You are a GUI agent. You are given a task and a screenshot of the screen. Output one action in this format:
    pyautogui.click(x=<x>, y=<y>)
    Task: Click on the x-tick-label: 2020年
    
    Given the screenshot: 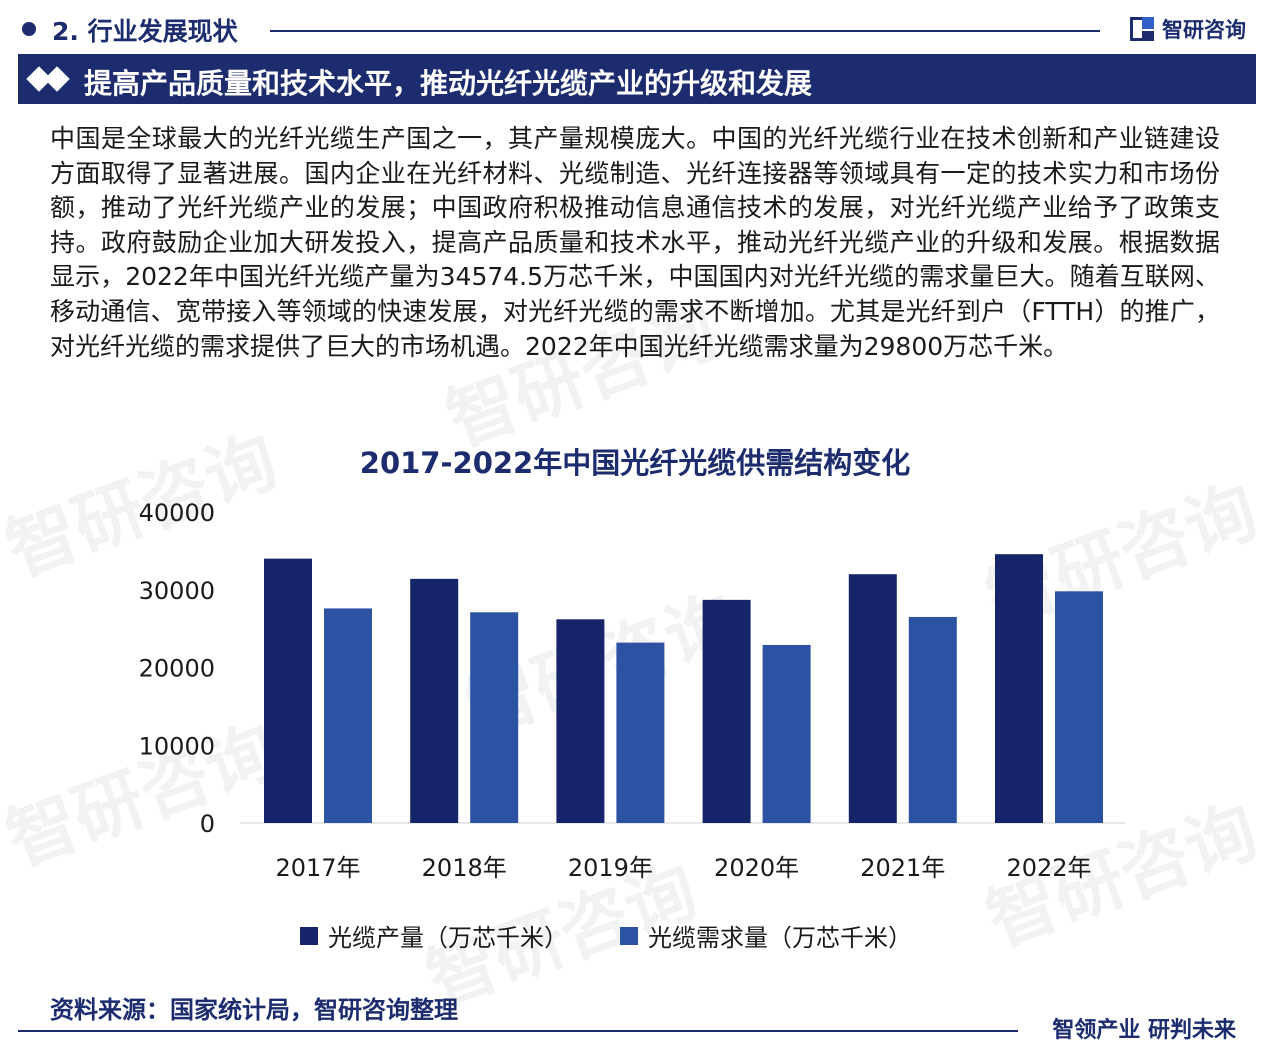 What is the action you would take?
    pyautogui.click(x=756, y=868)
    